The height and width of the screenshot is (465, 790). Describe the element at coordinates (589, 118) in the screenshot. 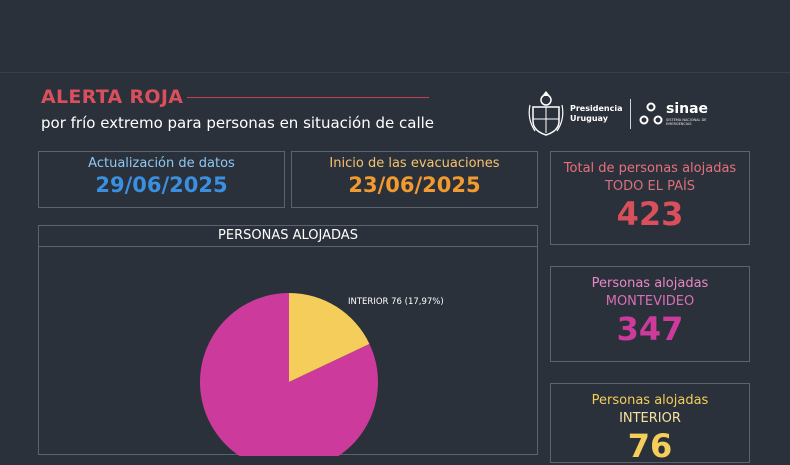

I see `gov-line2: Uruguay` at that location.